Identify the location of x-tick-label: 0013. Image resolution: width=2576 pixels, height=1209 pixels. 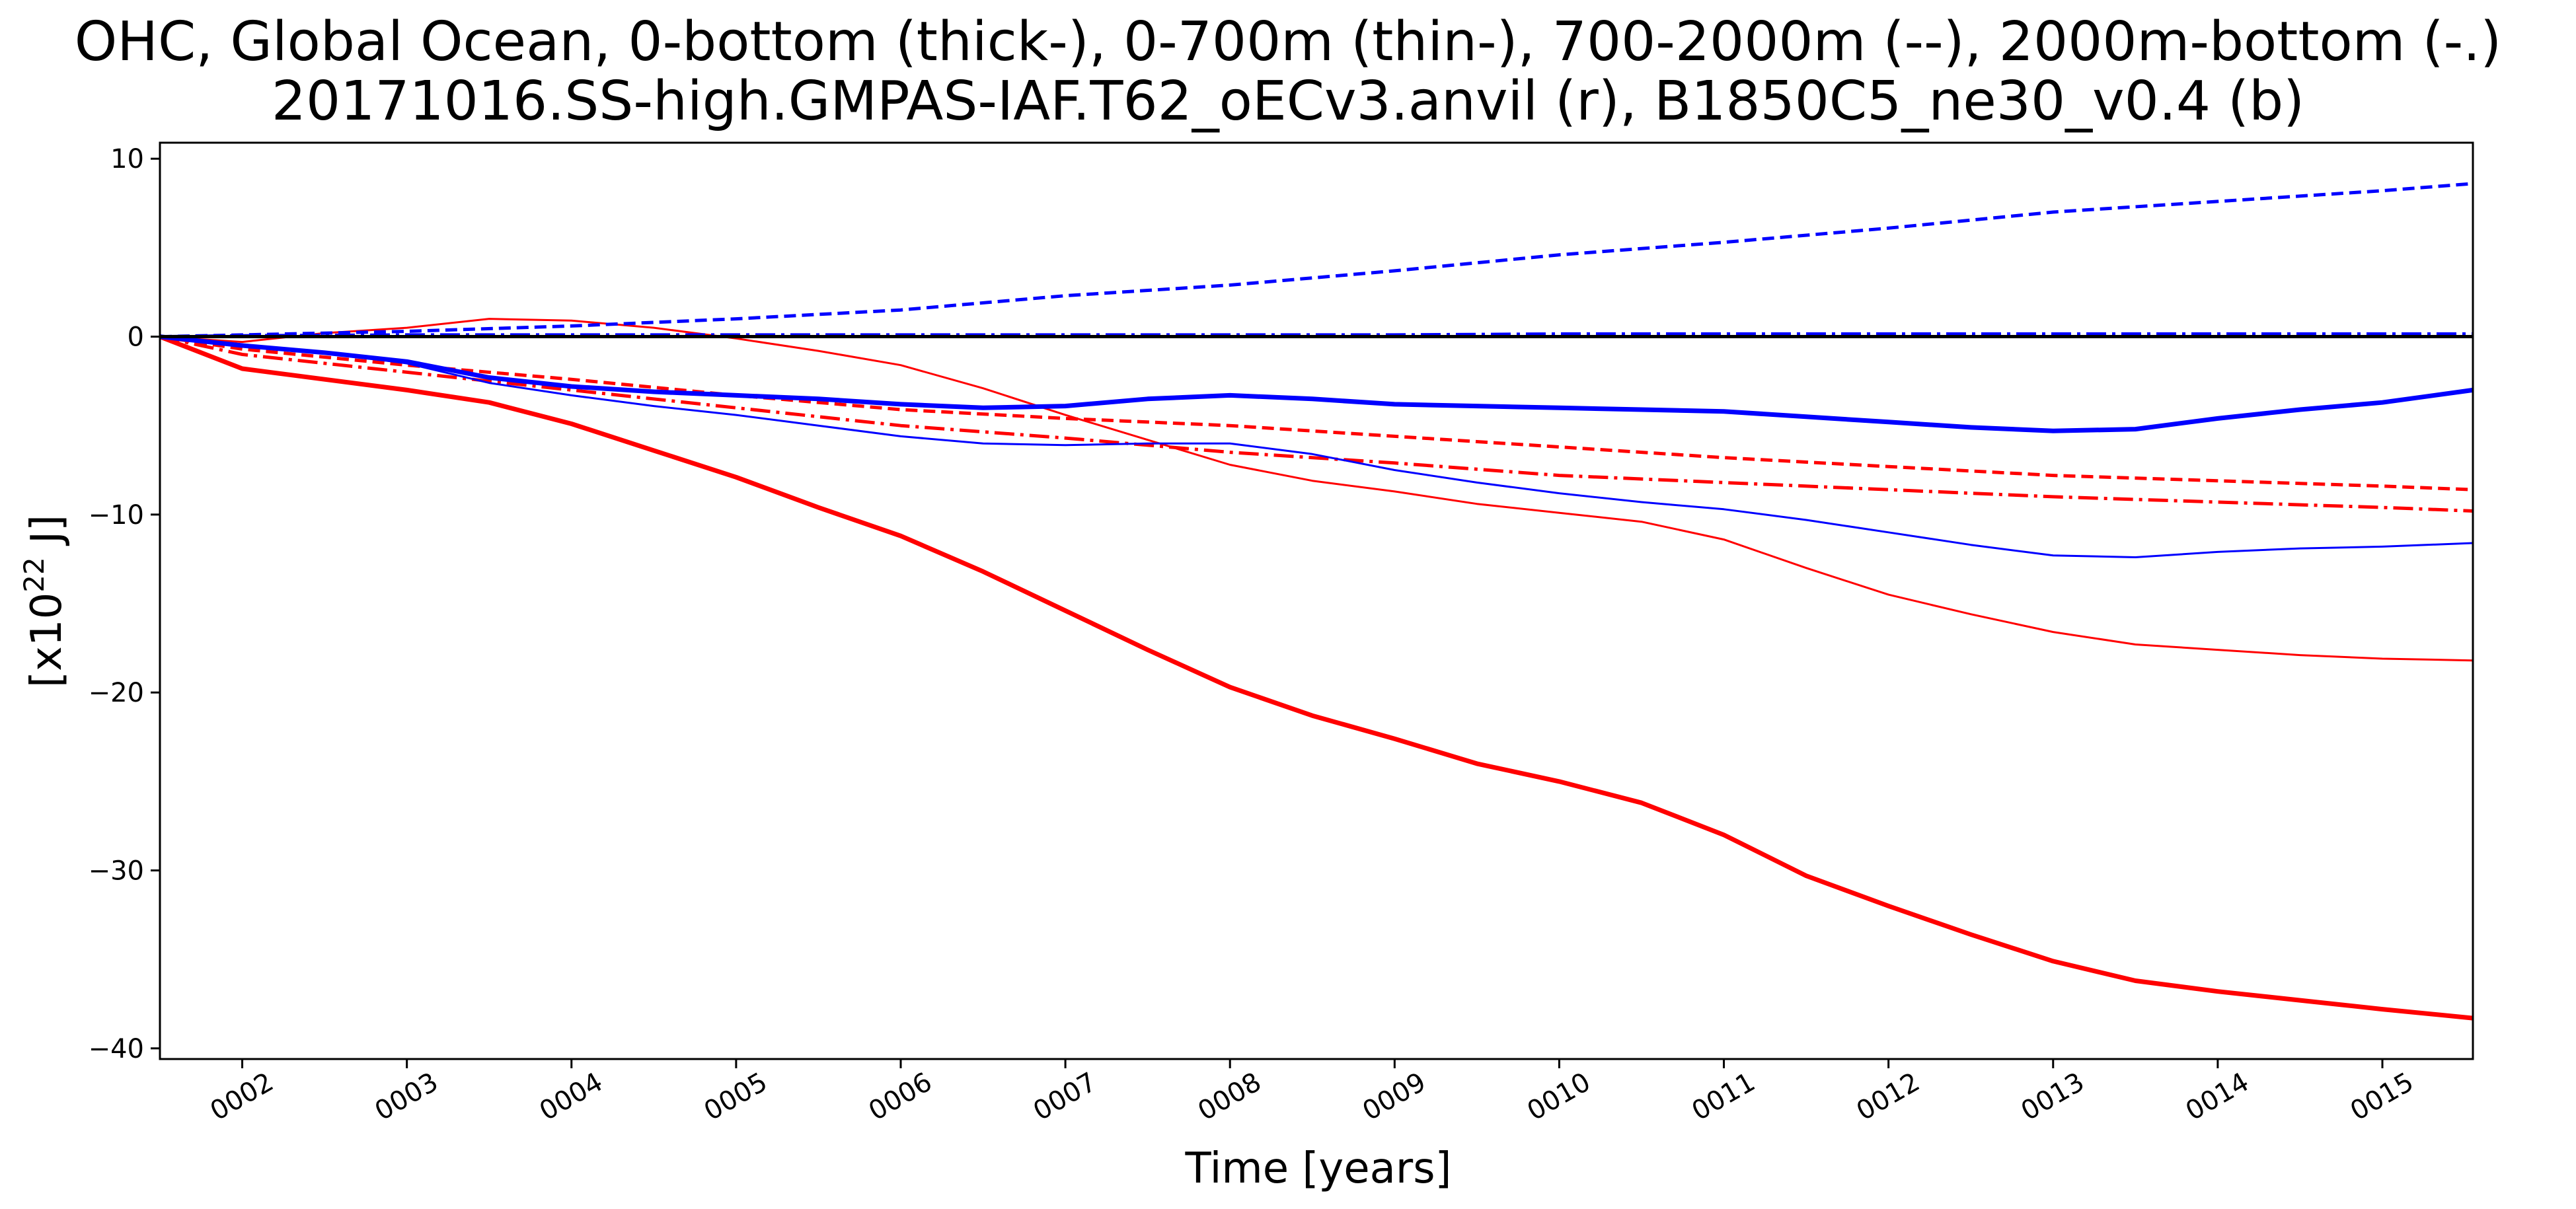
(2053, 1097).